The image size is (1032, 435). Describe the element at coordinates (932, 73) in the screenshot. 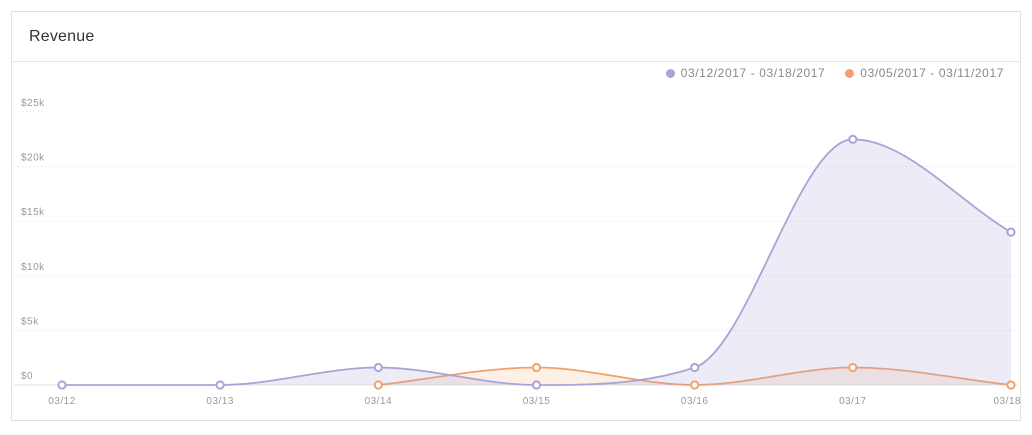

I see `legend-label-previous: 03/05/2017 - 03/11/2017` at that location.